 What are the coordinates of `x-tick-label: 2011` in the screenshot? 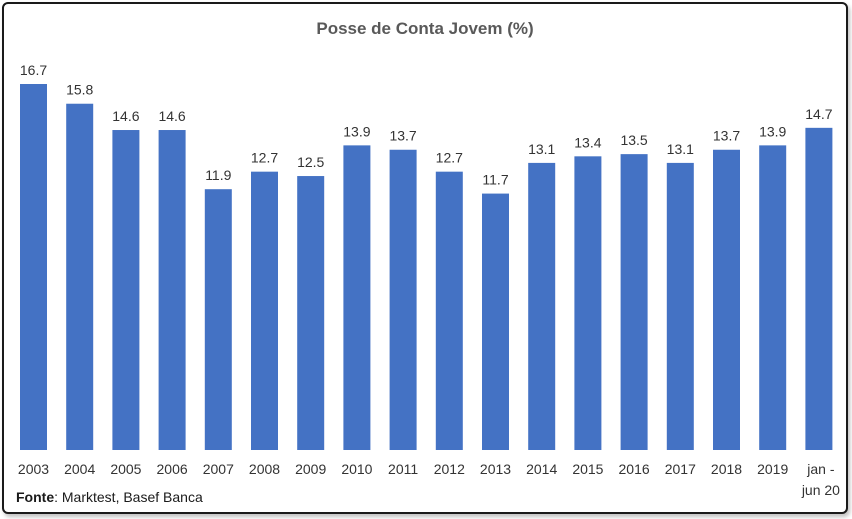 It's located at (403, 469).